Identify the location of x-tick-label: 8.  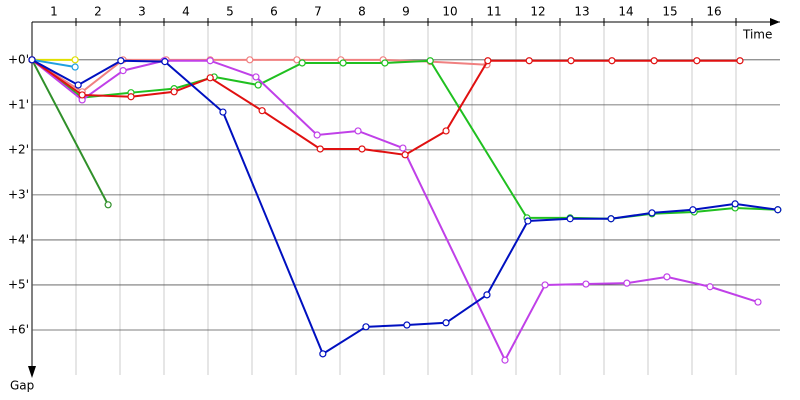
(362, 12).